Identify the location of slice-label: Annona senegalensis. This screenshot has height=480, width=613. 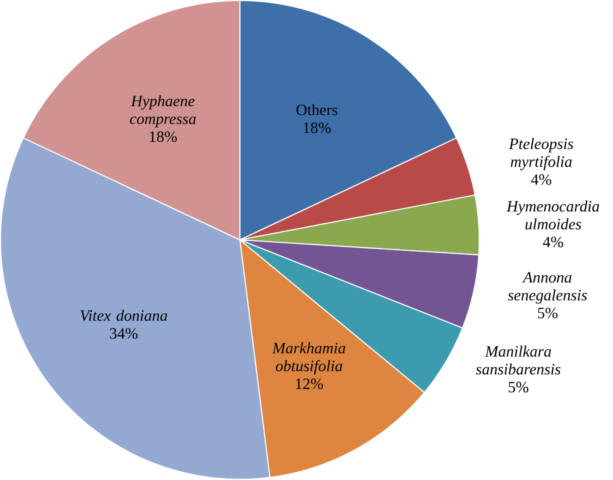
(547, 288).